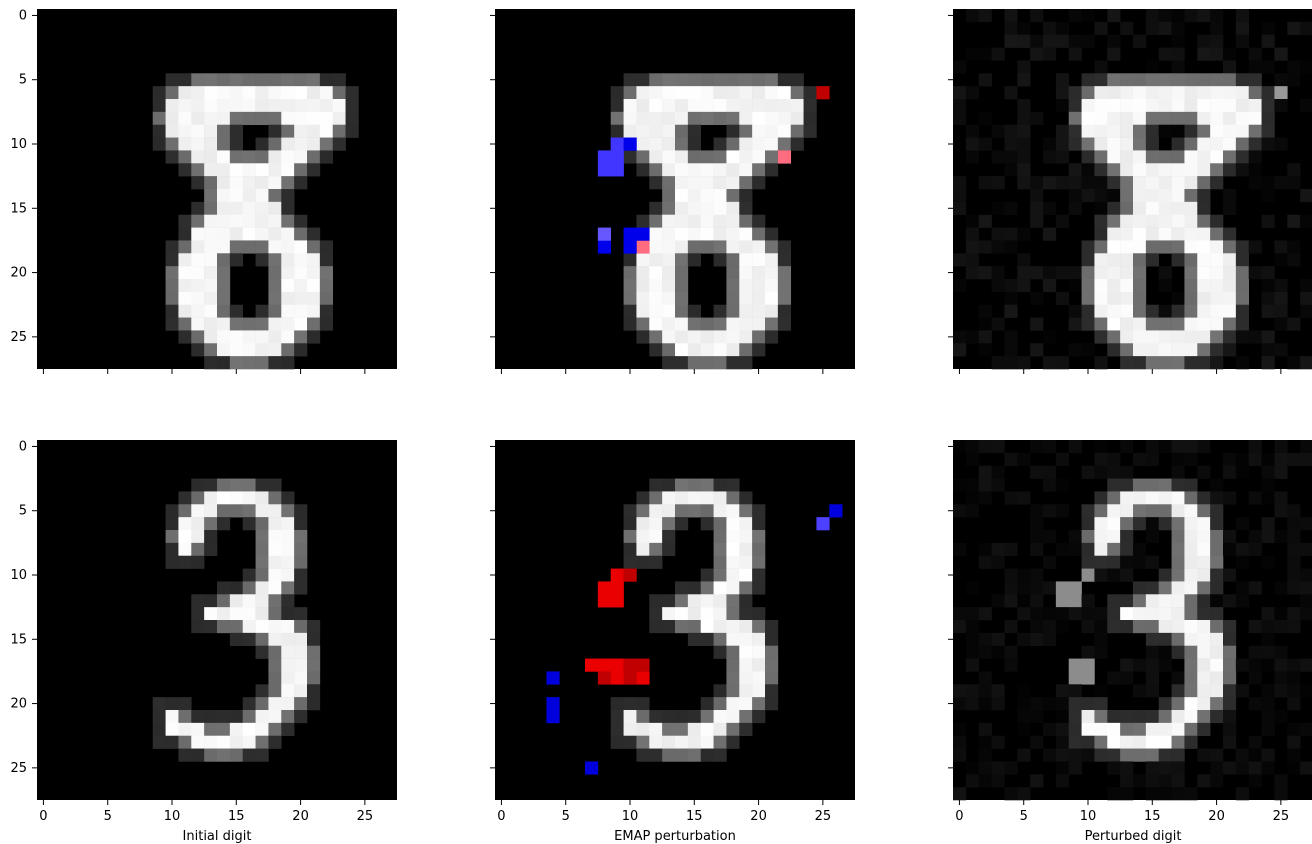 The height and width of the screenshot is (844, 1312). Describe the element at coordinates (643, 247) in the screenshot. I see `perturbation-pixel-increase` at that location.